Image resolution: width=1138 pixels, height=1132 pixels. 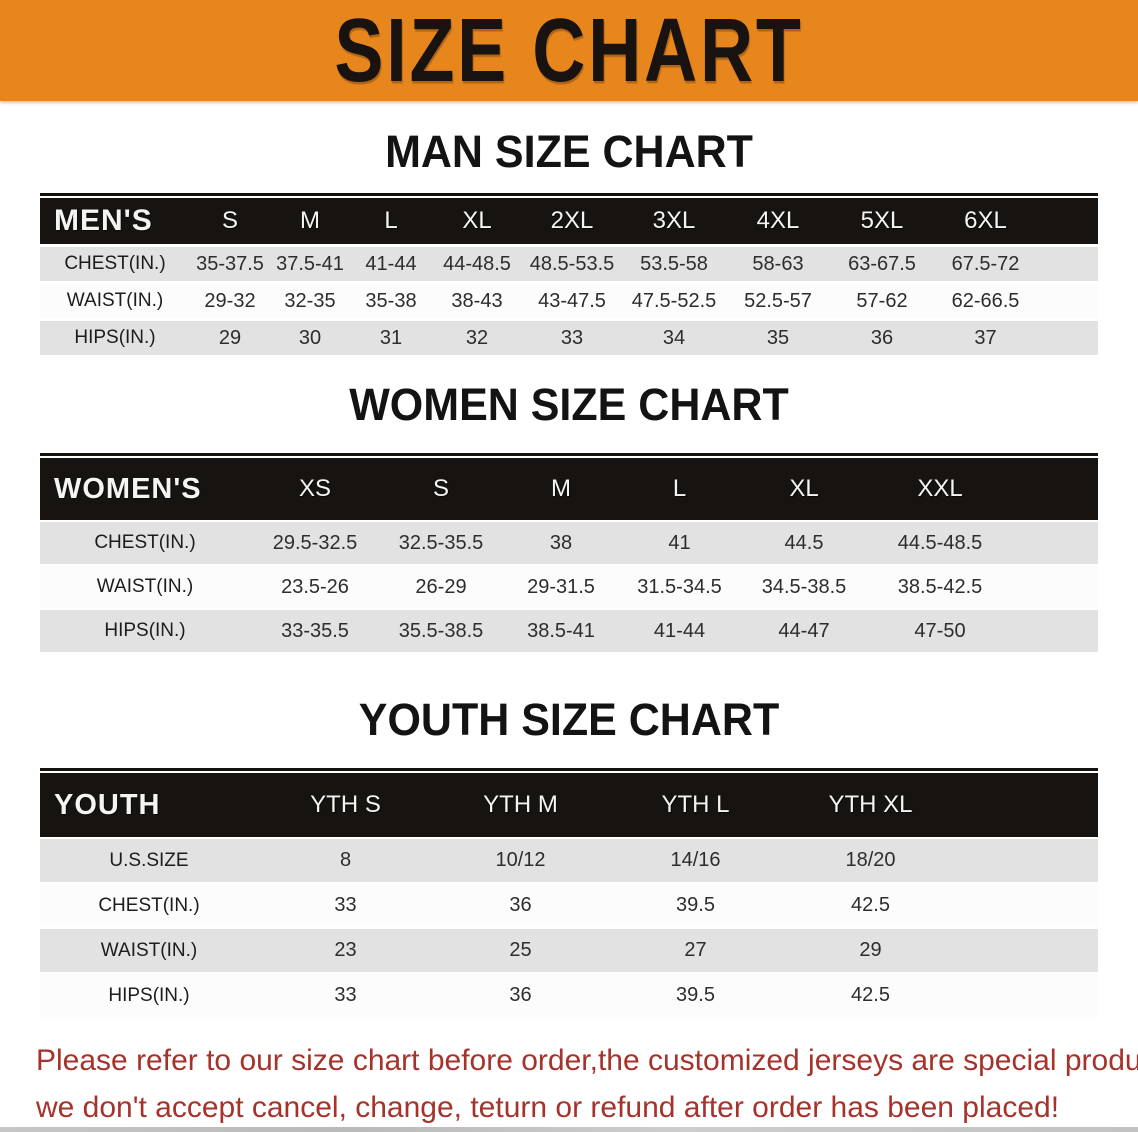 I want to click on size-value: 38-43, so click(x=477, y=300).